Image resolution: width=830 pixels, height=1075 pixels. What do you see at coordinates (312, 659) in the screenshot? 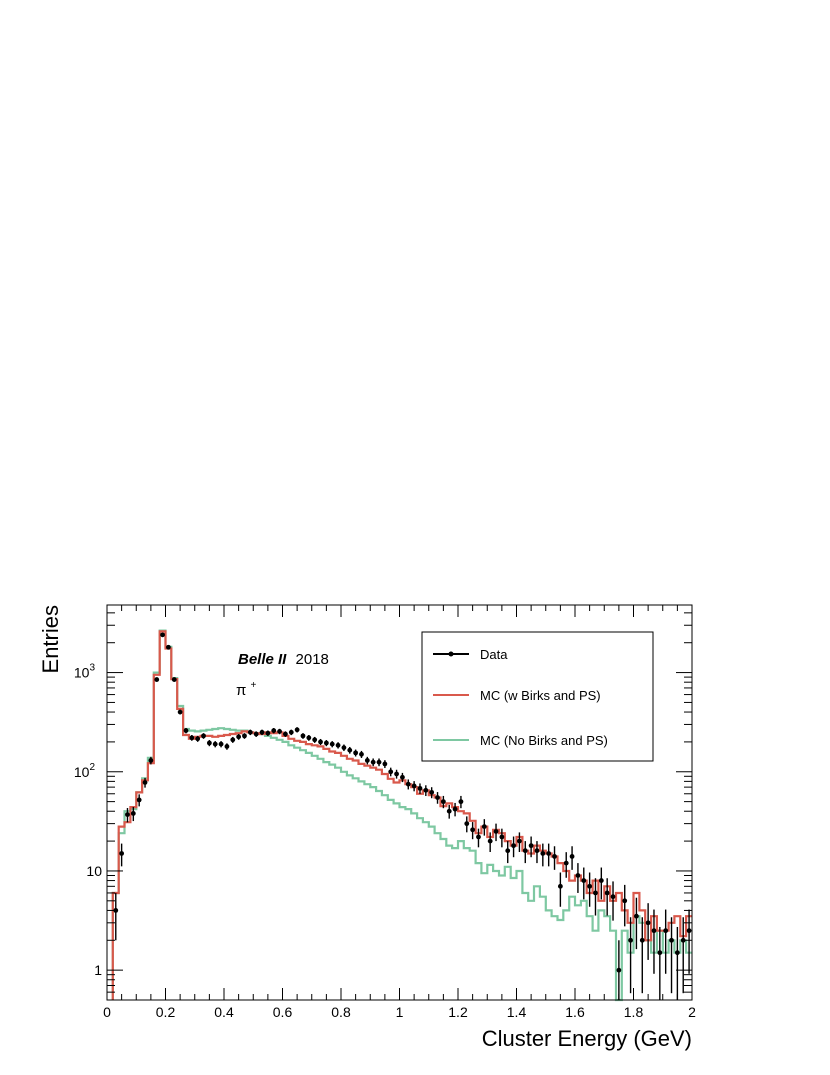
I see `experiment-year: 2018` at bounding box center [312, 659].